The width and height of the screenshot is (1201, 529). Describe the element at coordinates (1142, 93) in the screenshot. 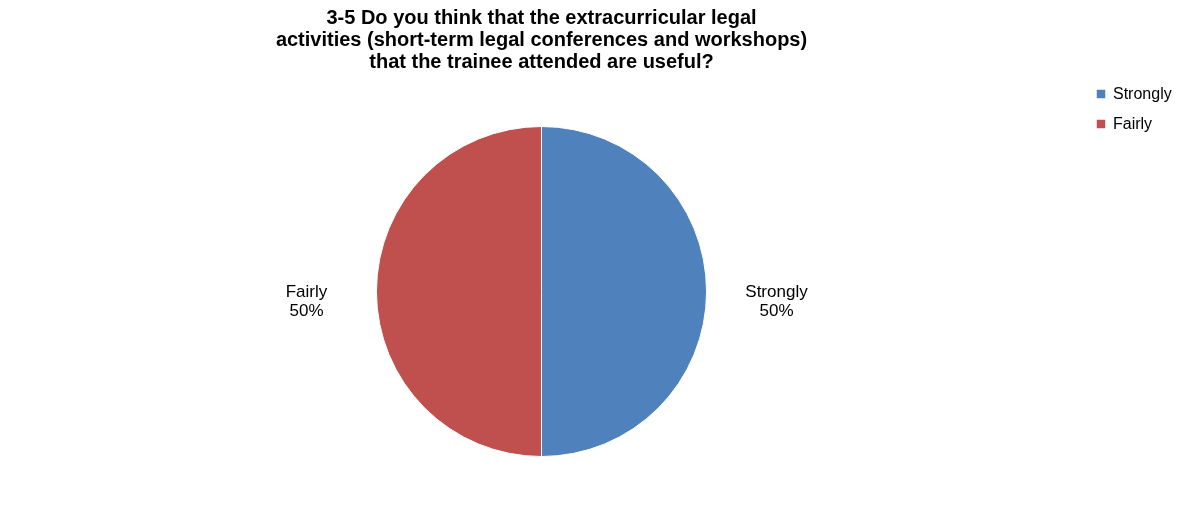

I see `legend-label: Strongly` at that location.